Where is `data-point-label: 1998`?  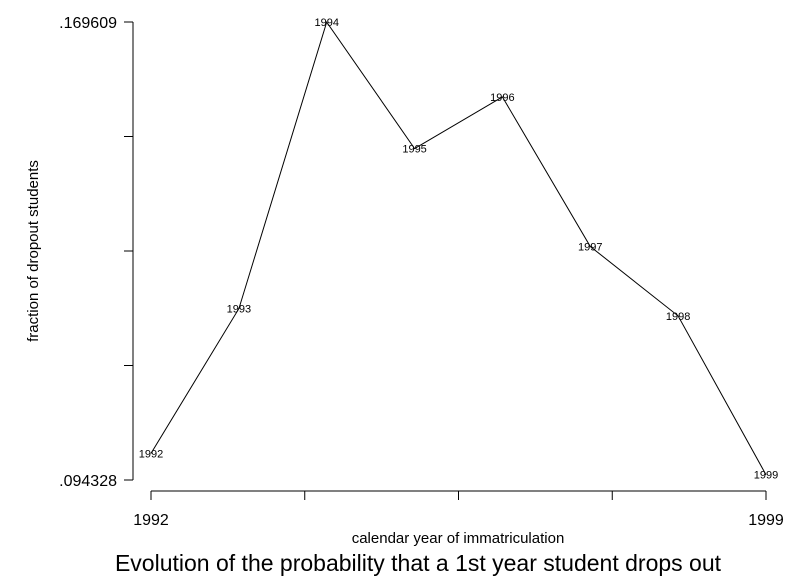
data-point-label: 1998 is located at coordinates (678, 317).